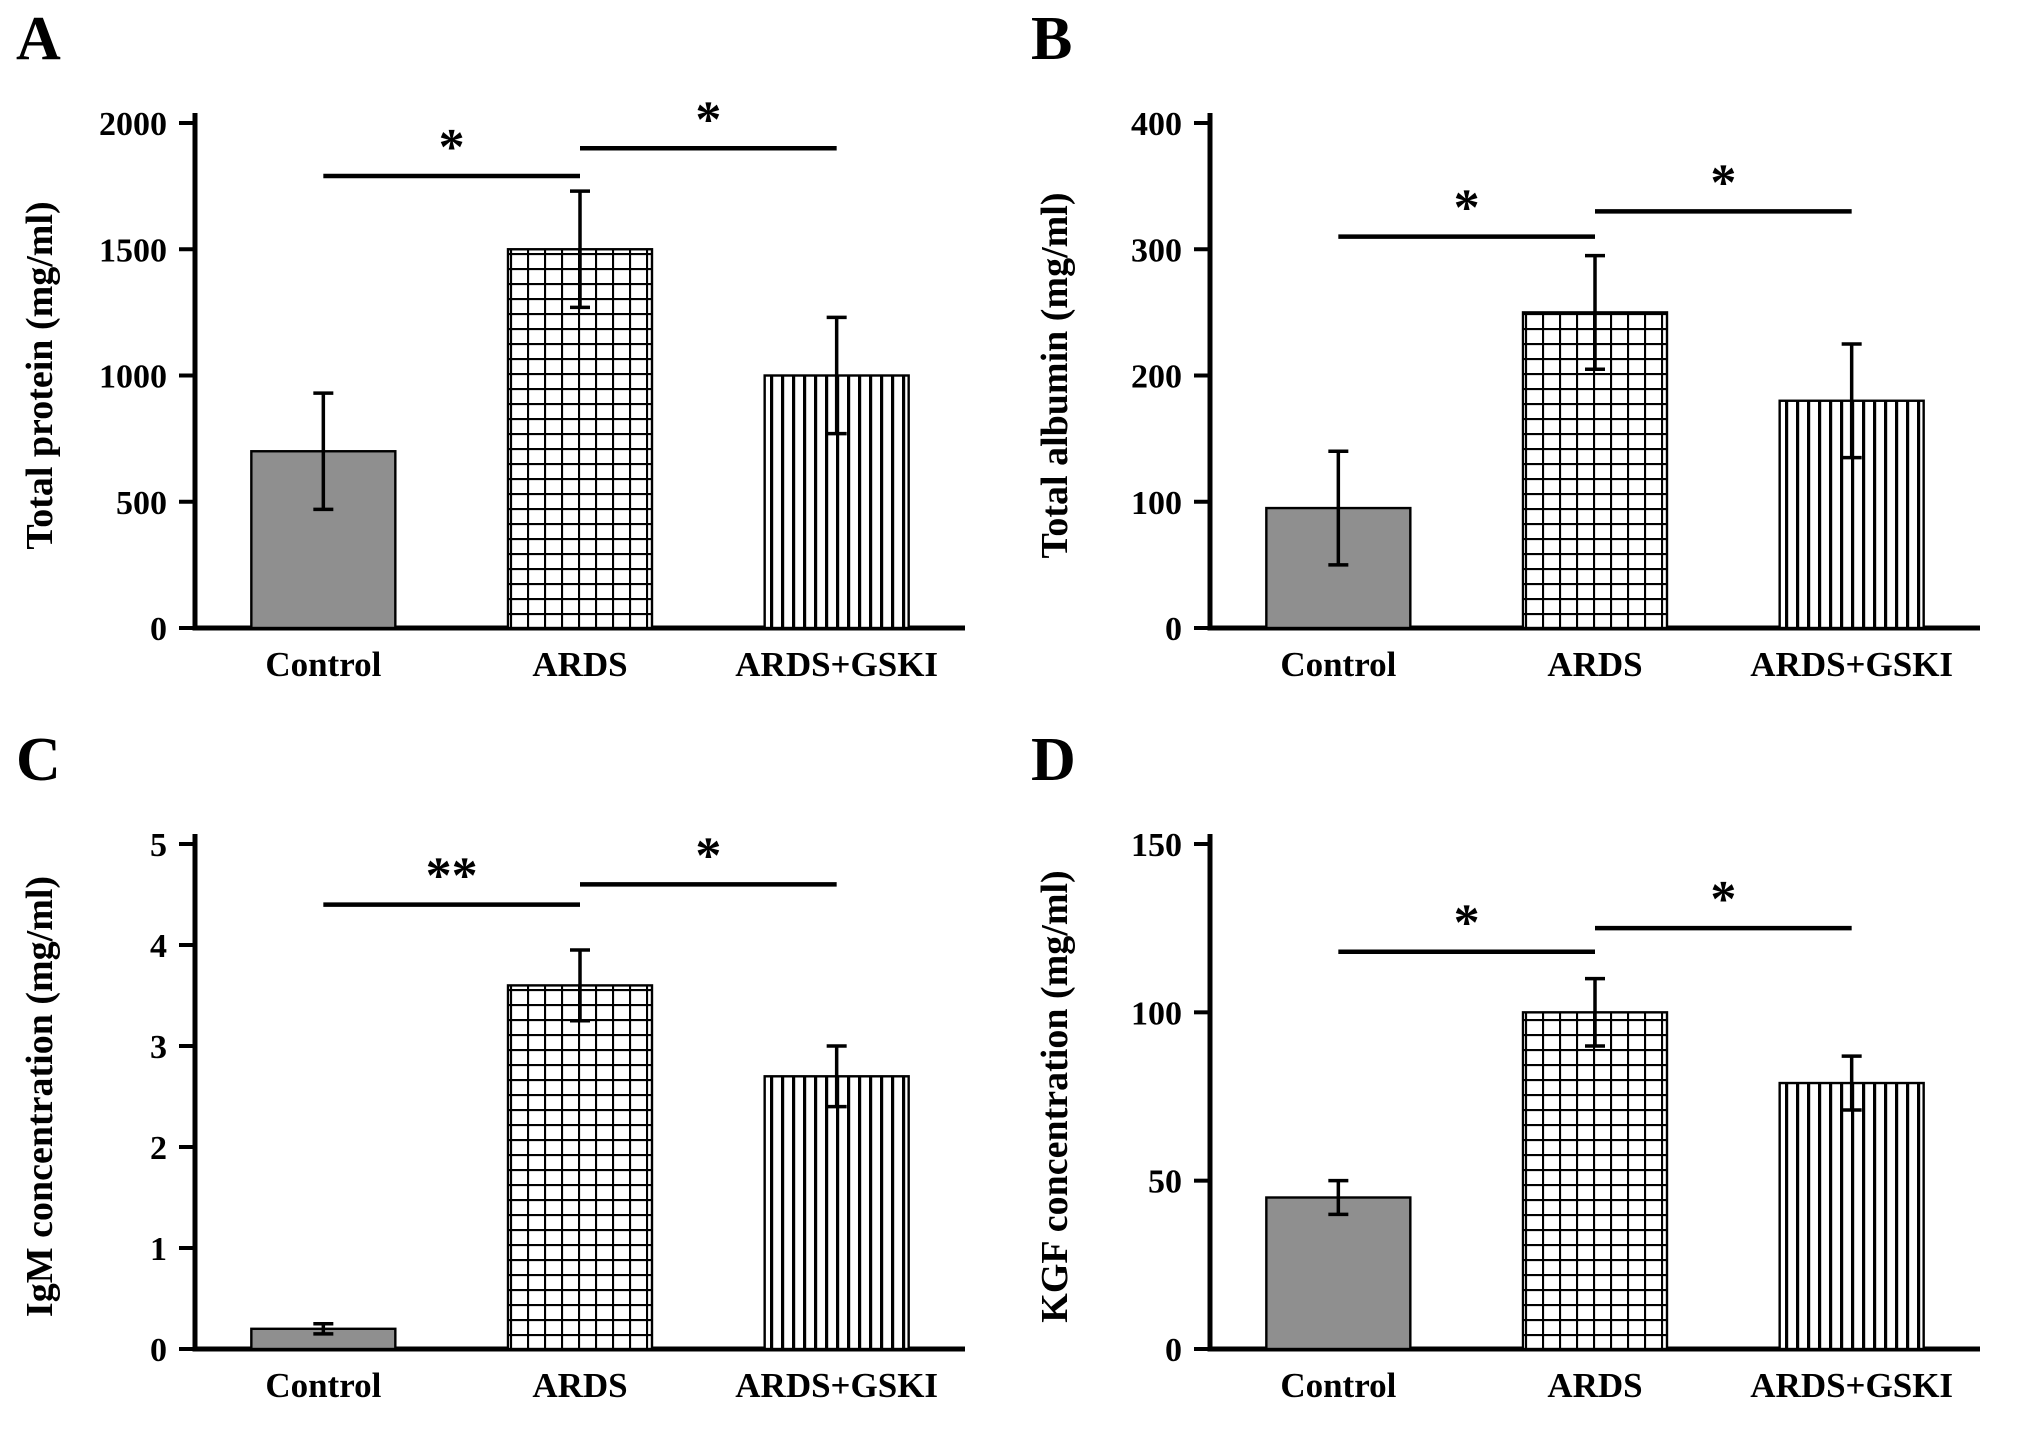 This screenshot has width=2031, height=1442. I want to click on panel-label-c: C, so click(38, 760).